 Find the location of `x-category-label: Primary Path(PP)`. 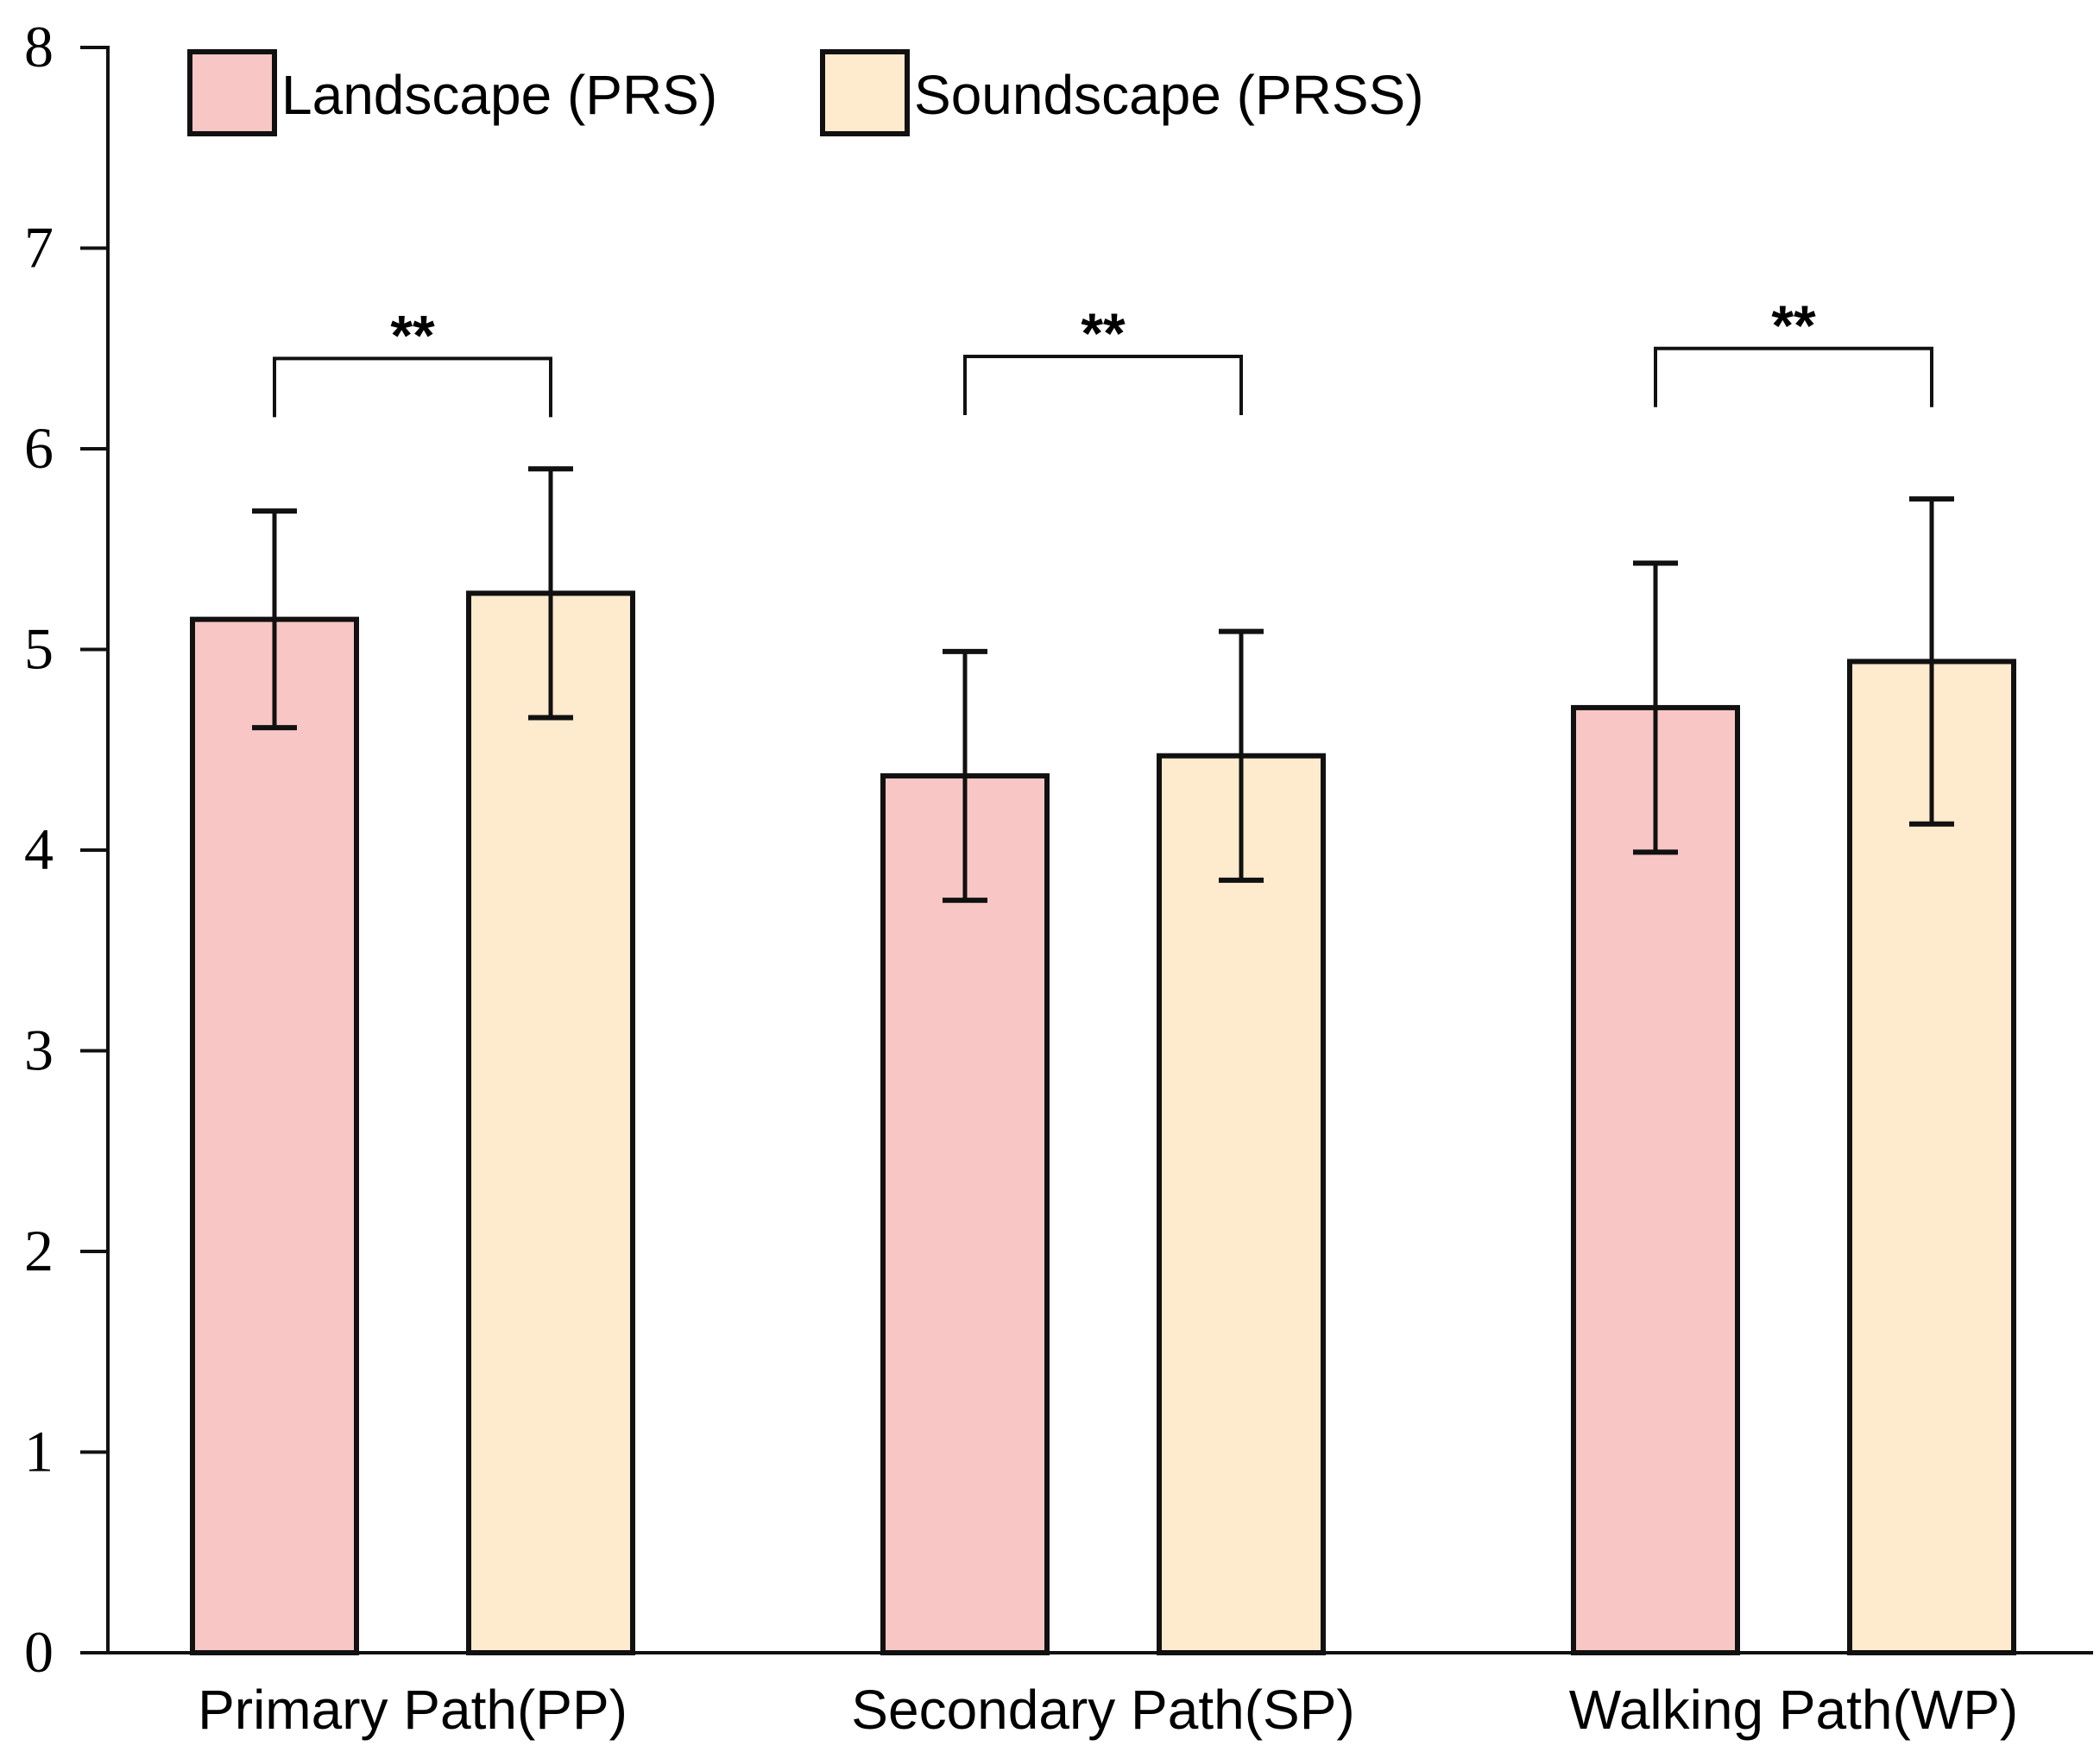

x-category-label: Primary Path(PP) is located at coordinates (412, 1710).